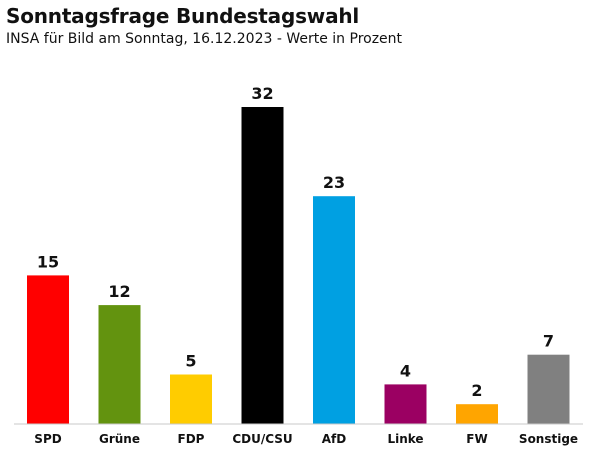 The width and height of the screenshot is (597, 450). I want to click on bar-sonstige, so click(548, 389).